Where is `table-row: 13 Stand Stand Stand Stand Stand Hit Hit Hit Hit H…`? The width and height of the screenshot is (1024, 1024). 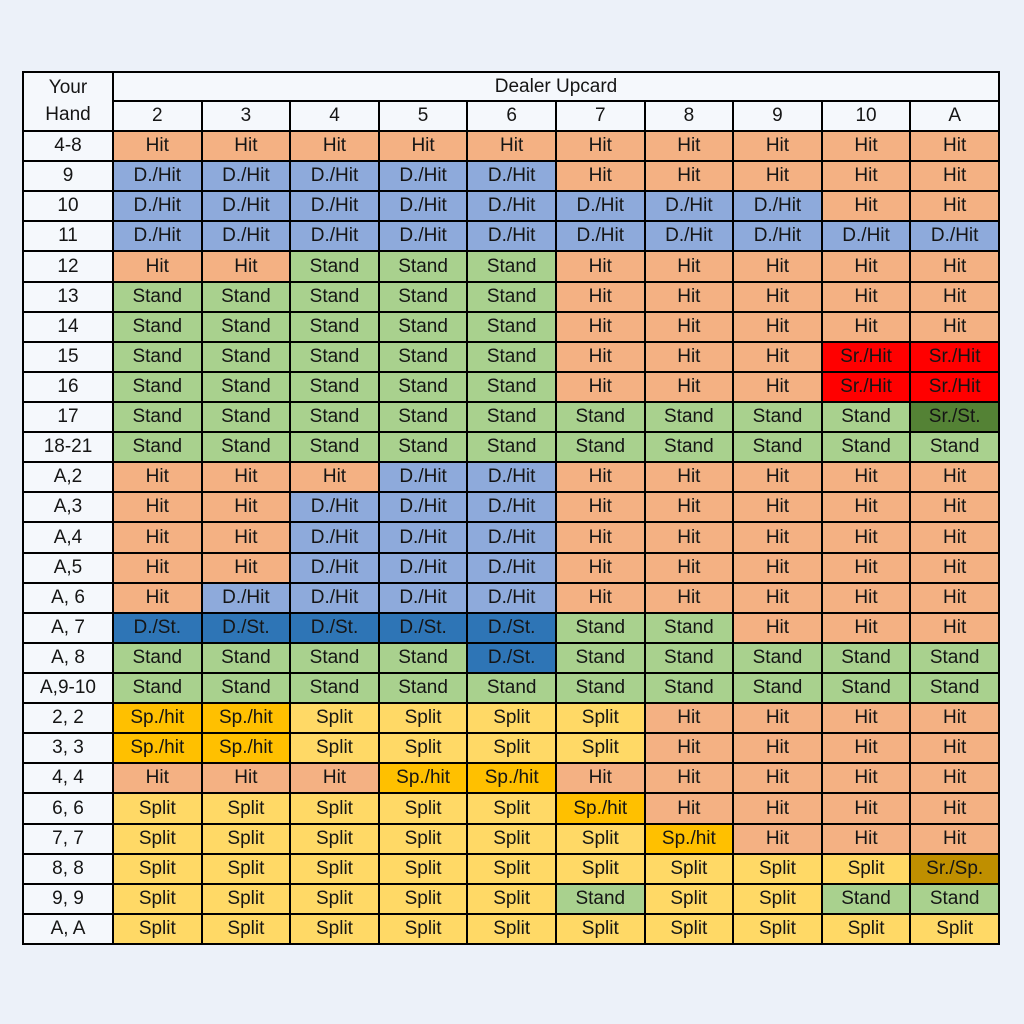 table-row: 13 Stand Stand Stand Stand Stand Hit Hit Hit Hit H… is located at coordinates (511, 296).